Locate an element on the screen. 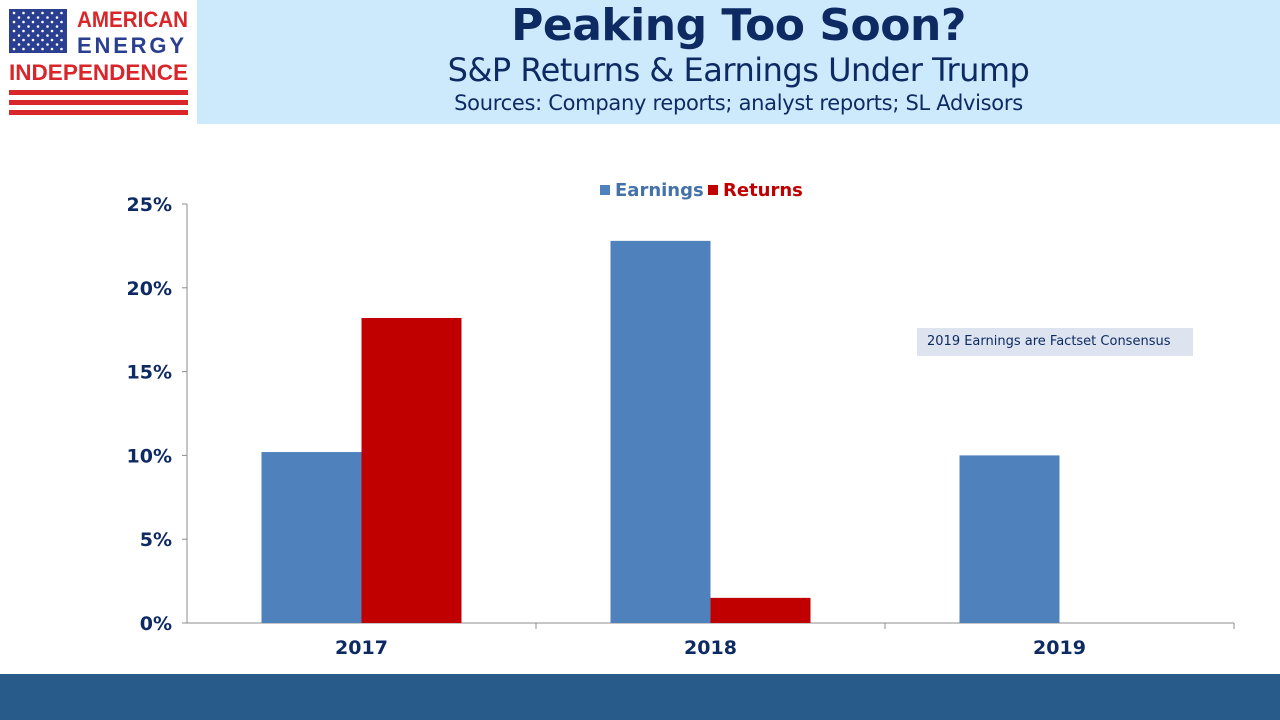  flag-stars is located at coordinates (37, 31).